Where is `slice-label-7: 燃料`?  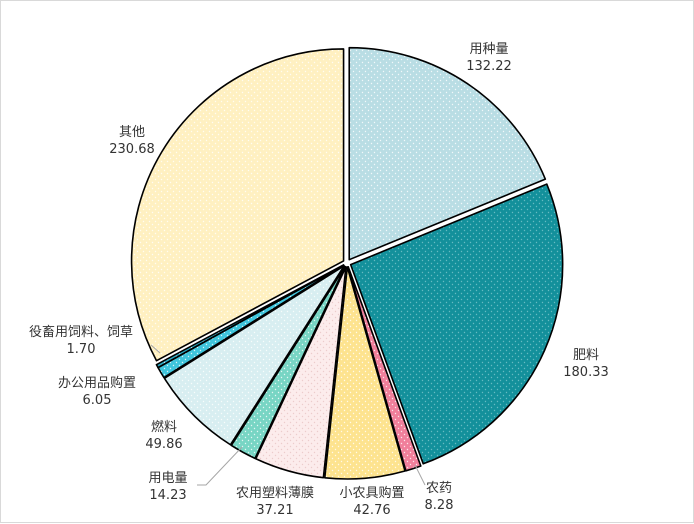 slice-label-7: 燃料 is located at coordinates (164, 427).